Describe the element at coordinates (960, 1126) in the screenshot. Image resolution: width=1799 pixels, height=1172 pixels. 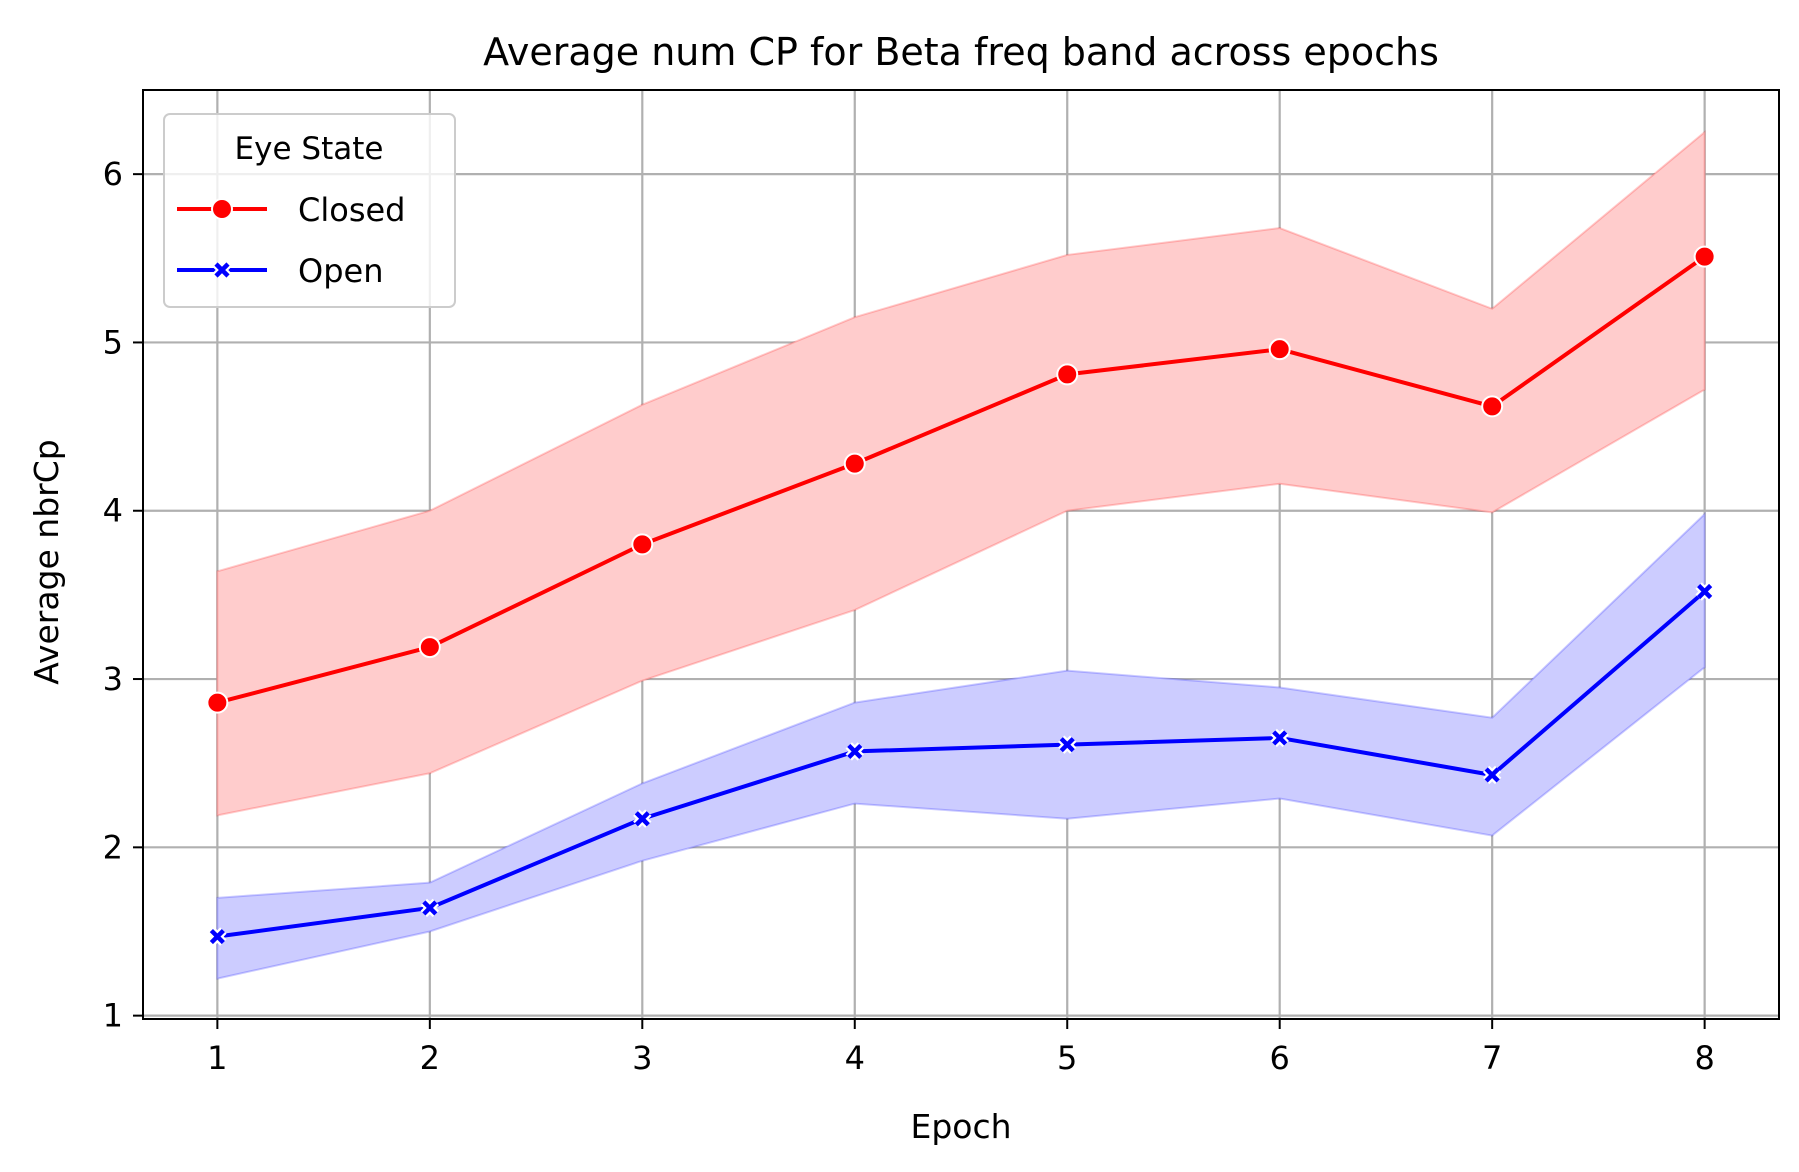
I see `x-axis-label: Epoch` at that location.